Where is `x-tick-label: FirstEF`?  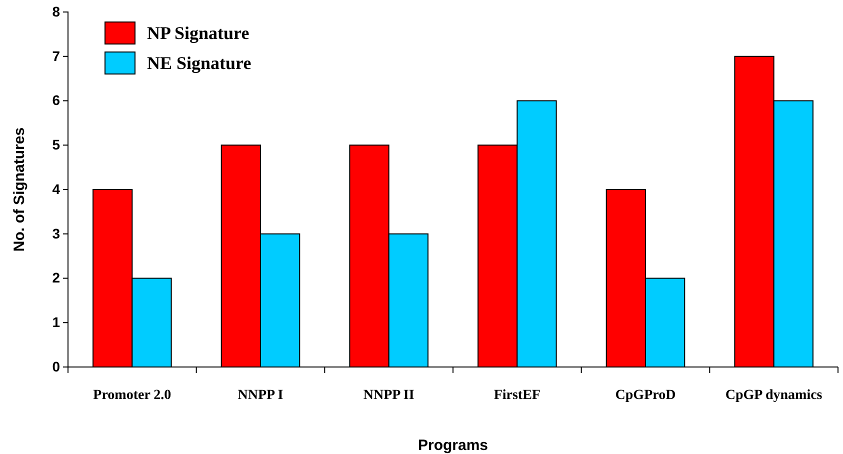 x-tick-label: FirstEF is located at coordinates (517, 395).